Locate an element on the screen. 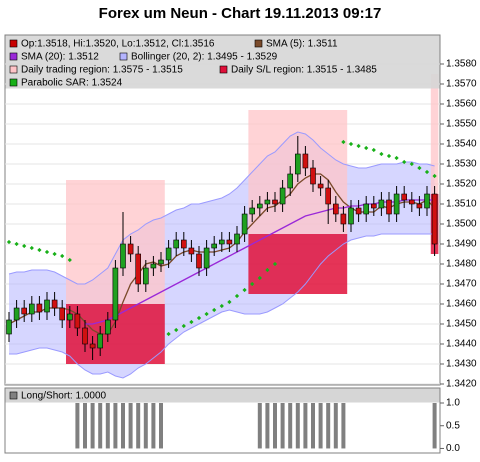 Image resolution: width=480 pixels, height=462 pixels. y-tick-label: 1.3550 is located at coordinates (461, 124).